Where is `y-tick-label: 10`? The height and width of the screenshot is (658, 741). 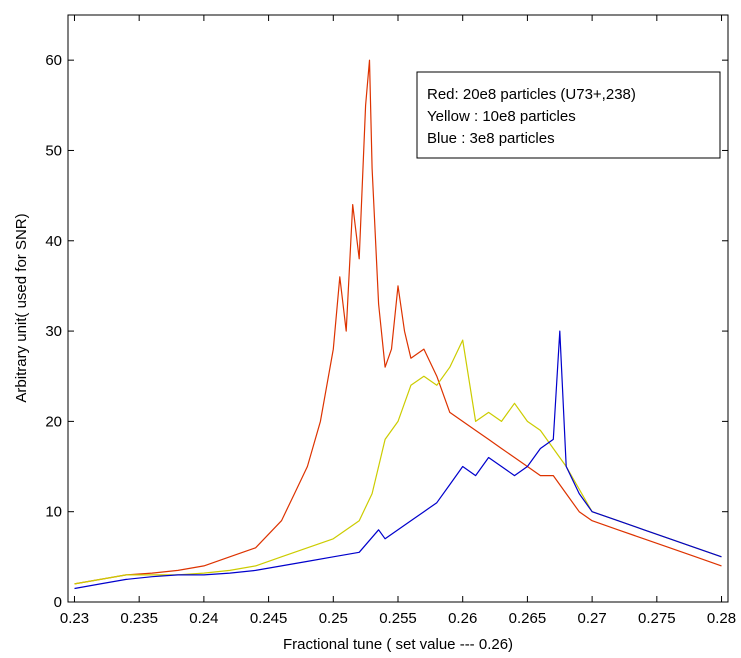
y-tick-label: 10 is located at coordinates (53, 512).